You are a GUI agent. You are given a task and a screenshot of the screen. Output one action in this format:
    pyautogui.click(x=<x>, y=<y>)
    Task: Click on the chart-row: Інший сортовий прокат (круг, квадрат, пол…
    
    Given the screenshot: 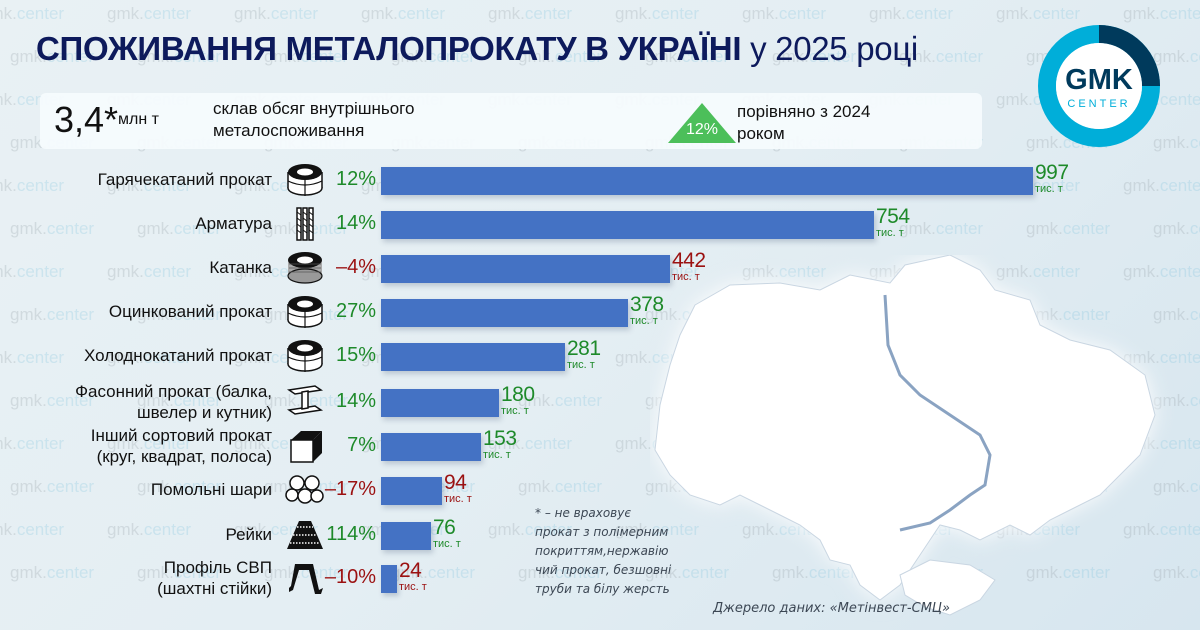 What is the action you would take?
    pyautogui.click(x=600, y=446)
    